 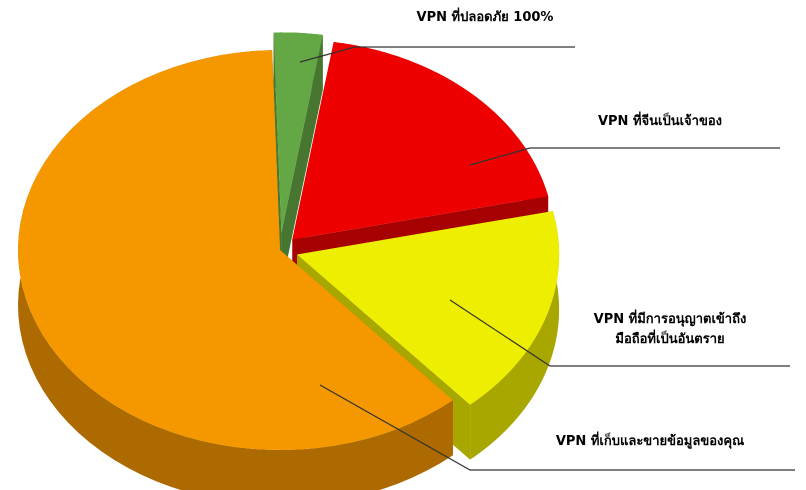 What do you see at coordinates (485, 17) in the screenshot?
I see `slice-label: VPN ที่ปลอดภัย 100%` at bounding box center [485, 17].